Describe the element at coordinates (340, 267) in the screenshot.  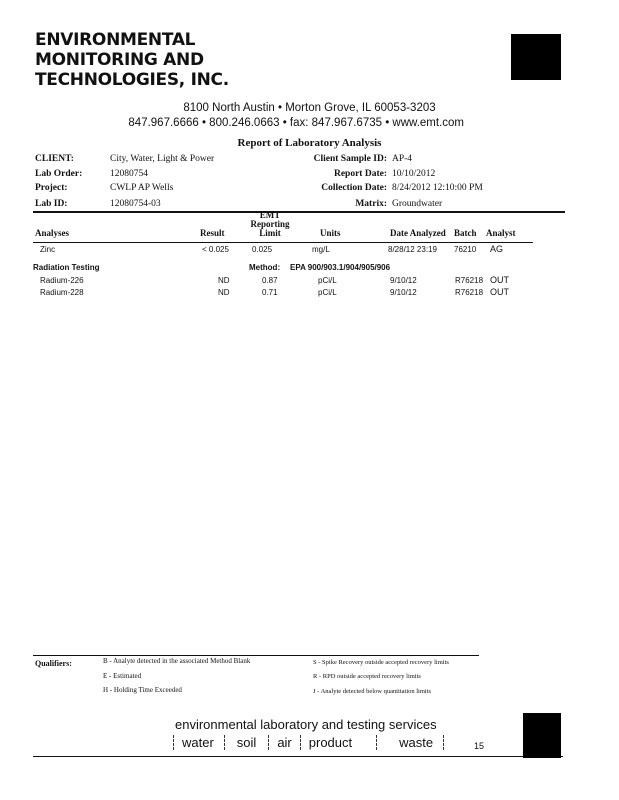
I see `method-value: EPA 900/903.1/904/905/906` at that location.